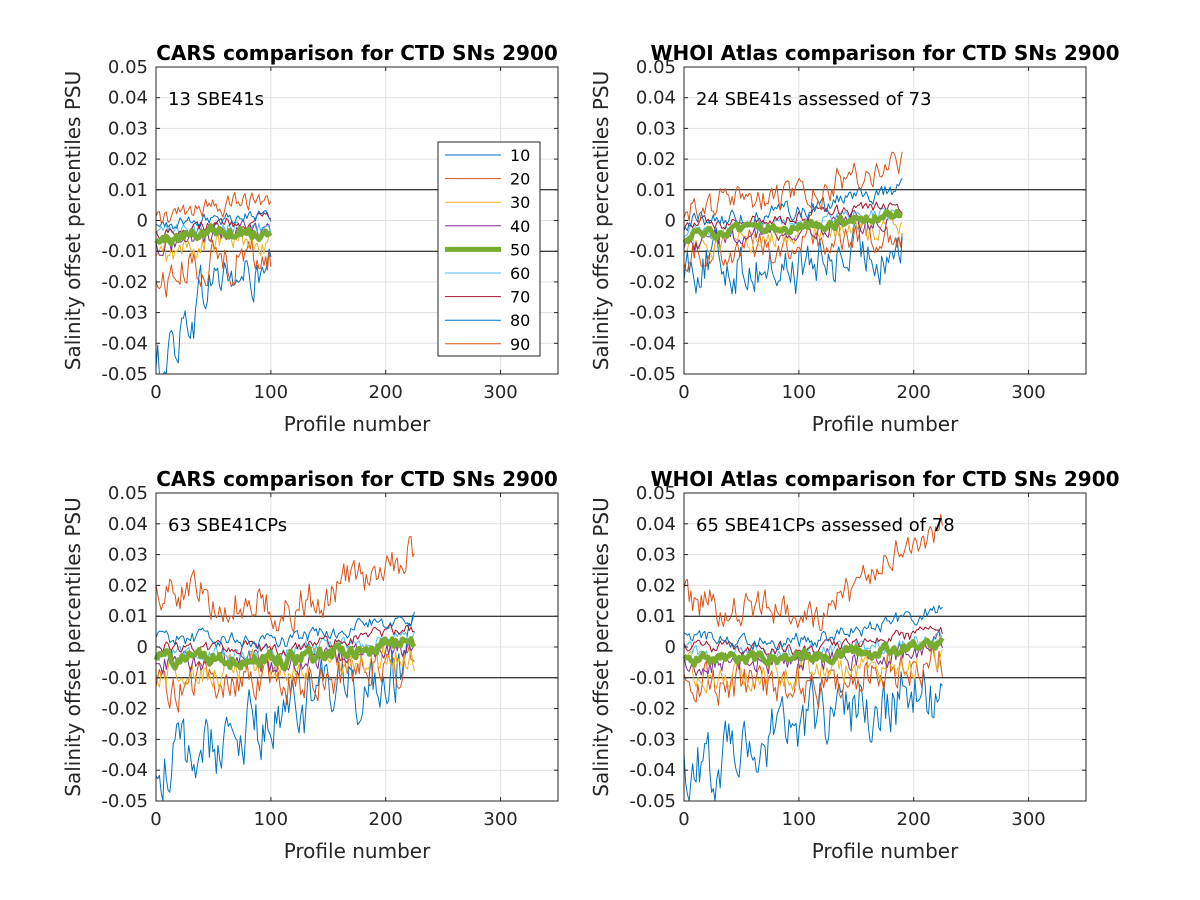 This screenshot has height=900, width=1200. Describe the element at coordinates (520, 155) in the screenshot. I see `legend-label-10: 10` at that location.